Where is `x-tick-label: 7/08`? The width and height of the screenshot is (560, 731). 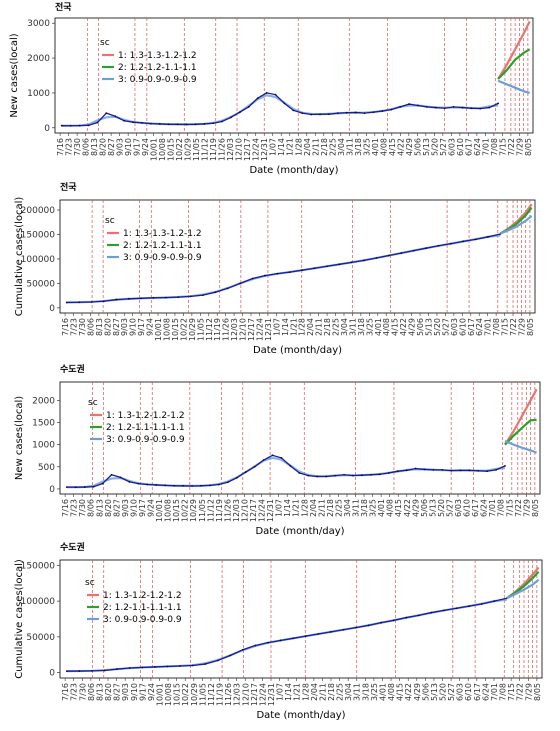
x-tick-label: 7/08 is located at coordinates (503, 692).